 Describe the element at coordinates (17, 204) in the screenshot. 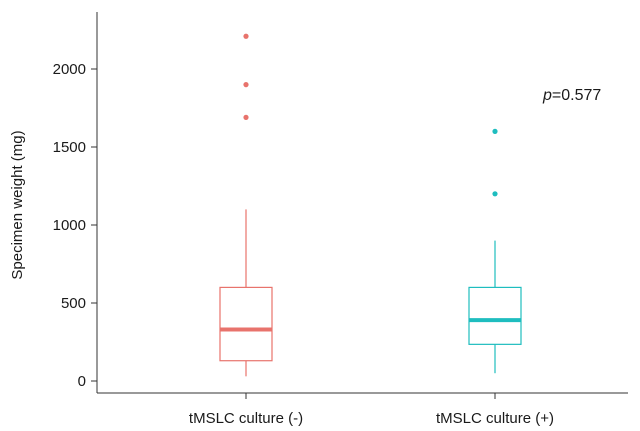

I see `y-axis-title: Specimen weight (mg)` at that location.